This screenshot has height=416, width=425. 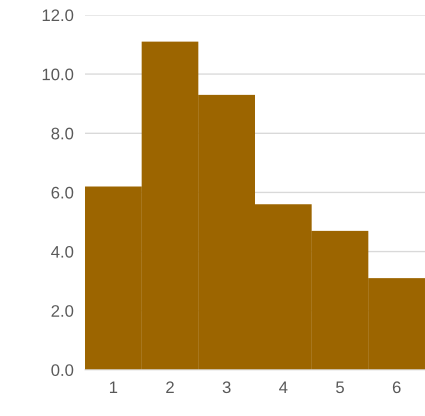 What do you see at coordinates (170, 387) in the screenshot?
I see `x-tick-label: 2` at bounding box center [170, 387].